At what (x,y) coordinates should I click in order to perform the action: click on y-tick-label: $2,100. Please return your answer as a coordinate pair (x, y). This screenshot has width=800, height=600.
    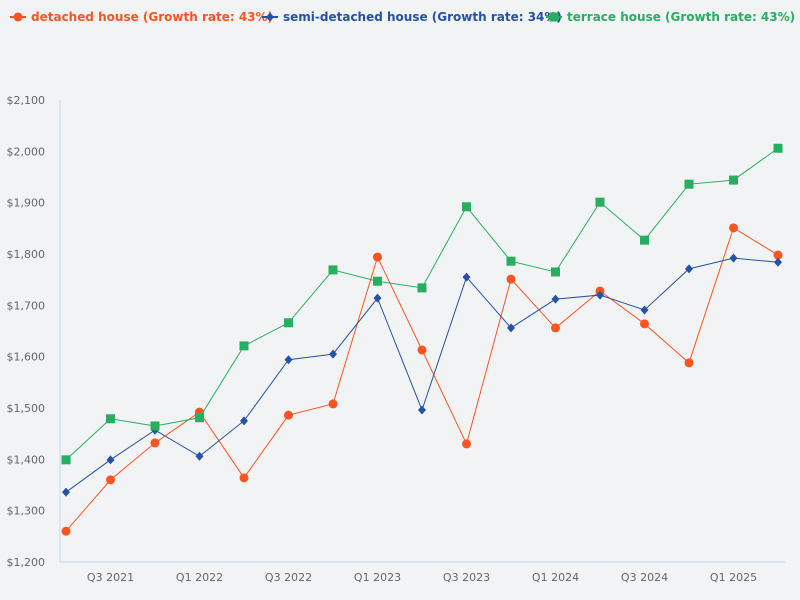
    Looking at the image, I should click on (26, 100).